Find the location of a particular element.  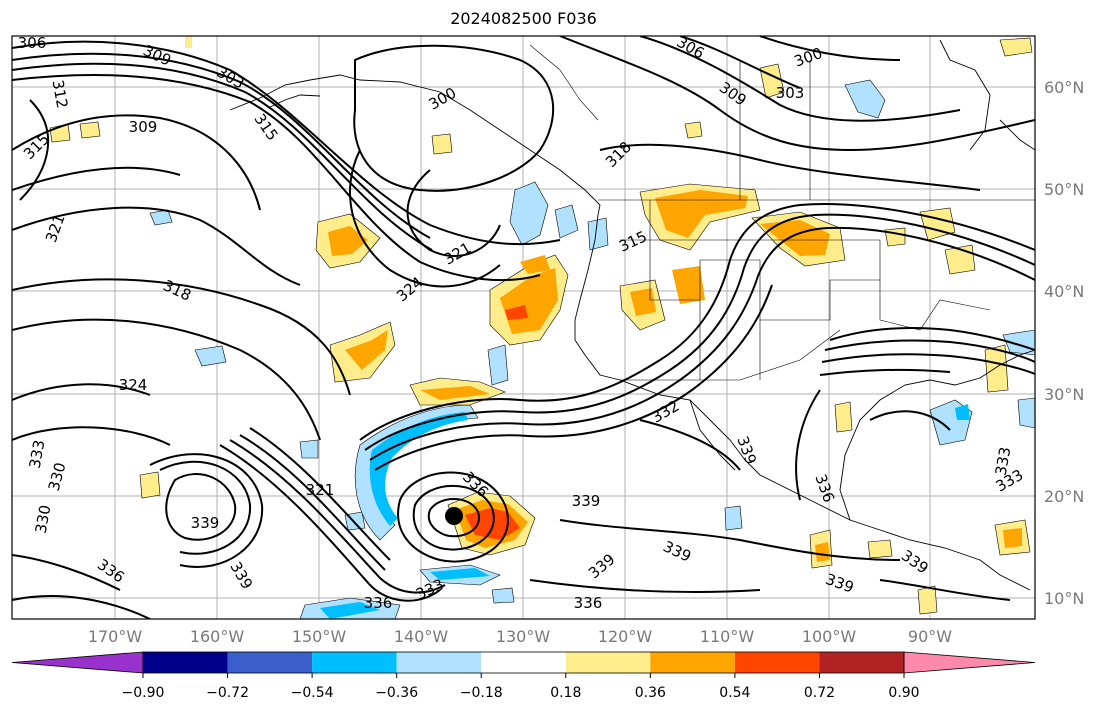

colorbar-tick-label: −0.90 is located at coordinates (143, 693).